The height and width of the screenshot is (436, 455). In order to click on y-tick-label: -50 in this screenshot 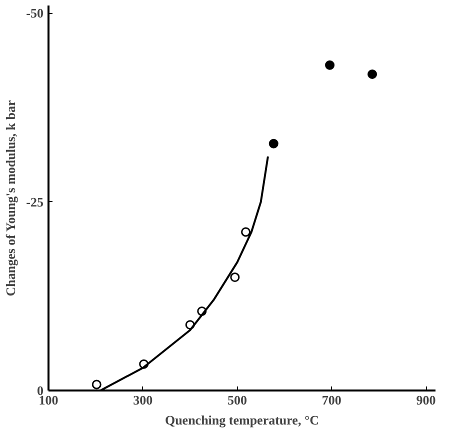, I will do `click(35, 13)`.